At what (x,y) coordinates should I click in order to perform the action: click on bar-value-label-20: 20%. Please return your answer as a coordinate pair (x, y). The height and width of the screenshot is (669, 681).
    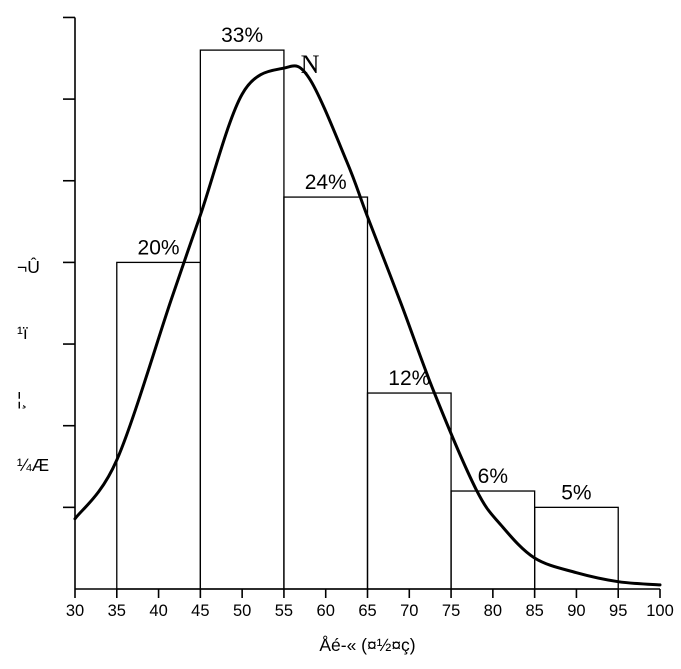
    Looking at the image, I should click on (159, 247).